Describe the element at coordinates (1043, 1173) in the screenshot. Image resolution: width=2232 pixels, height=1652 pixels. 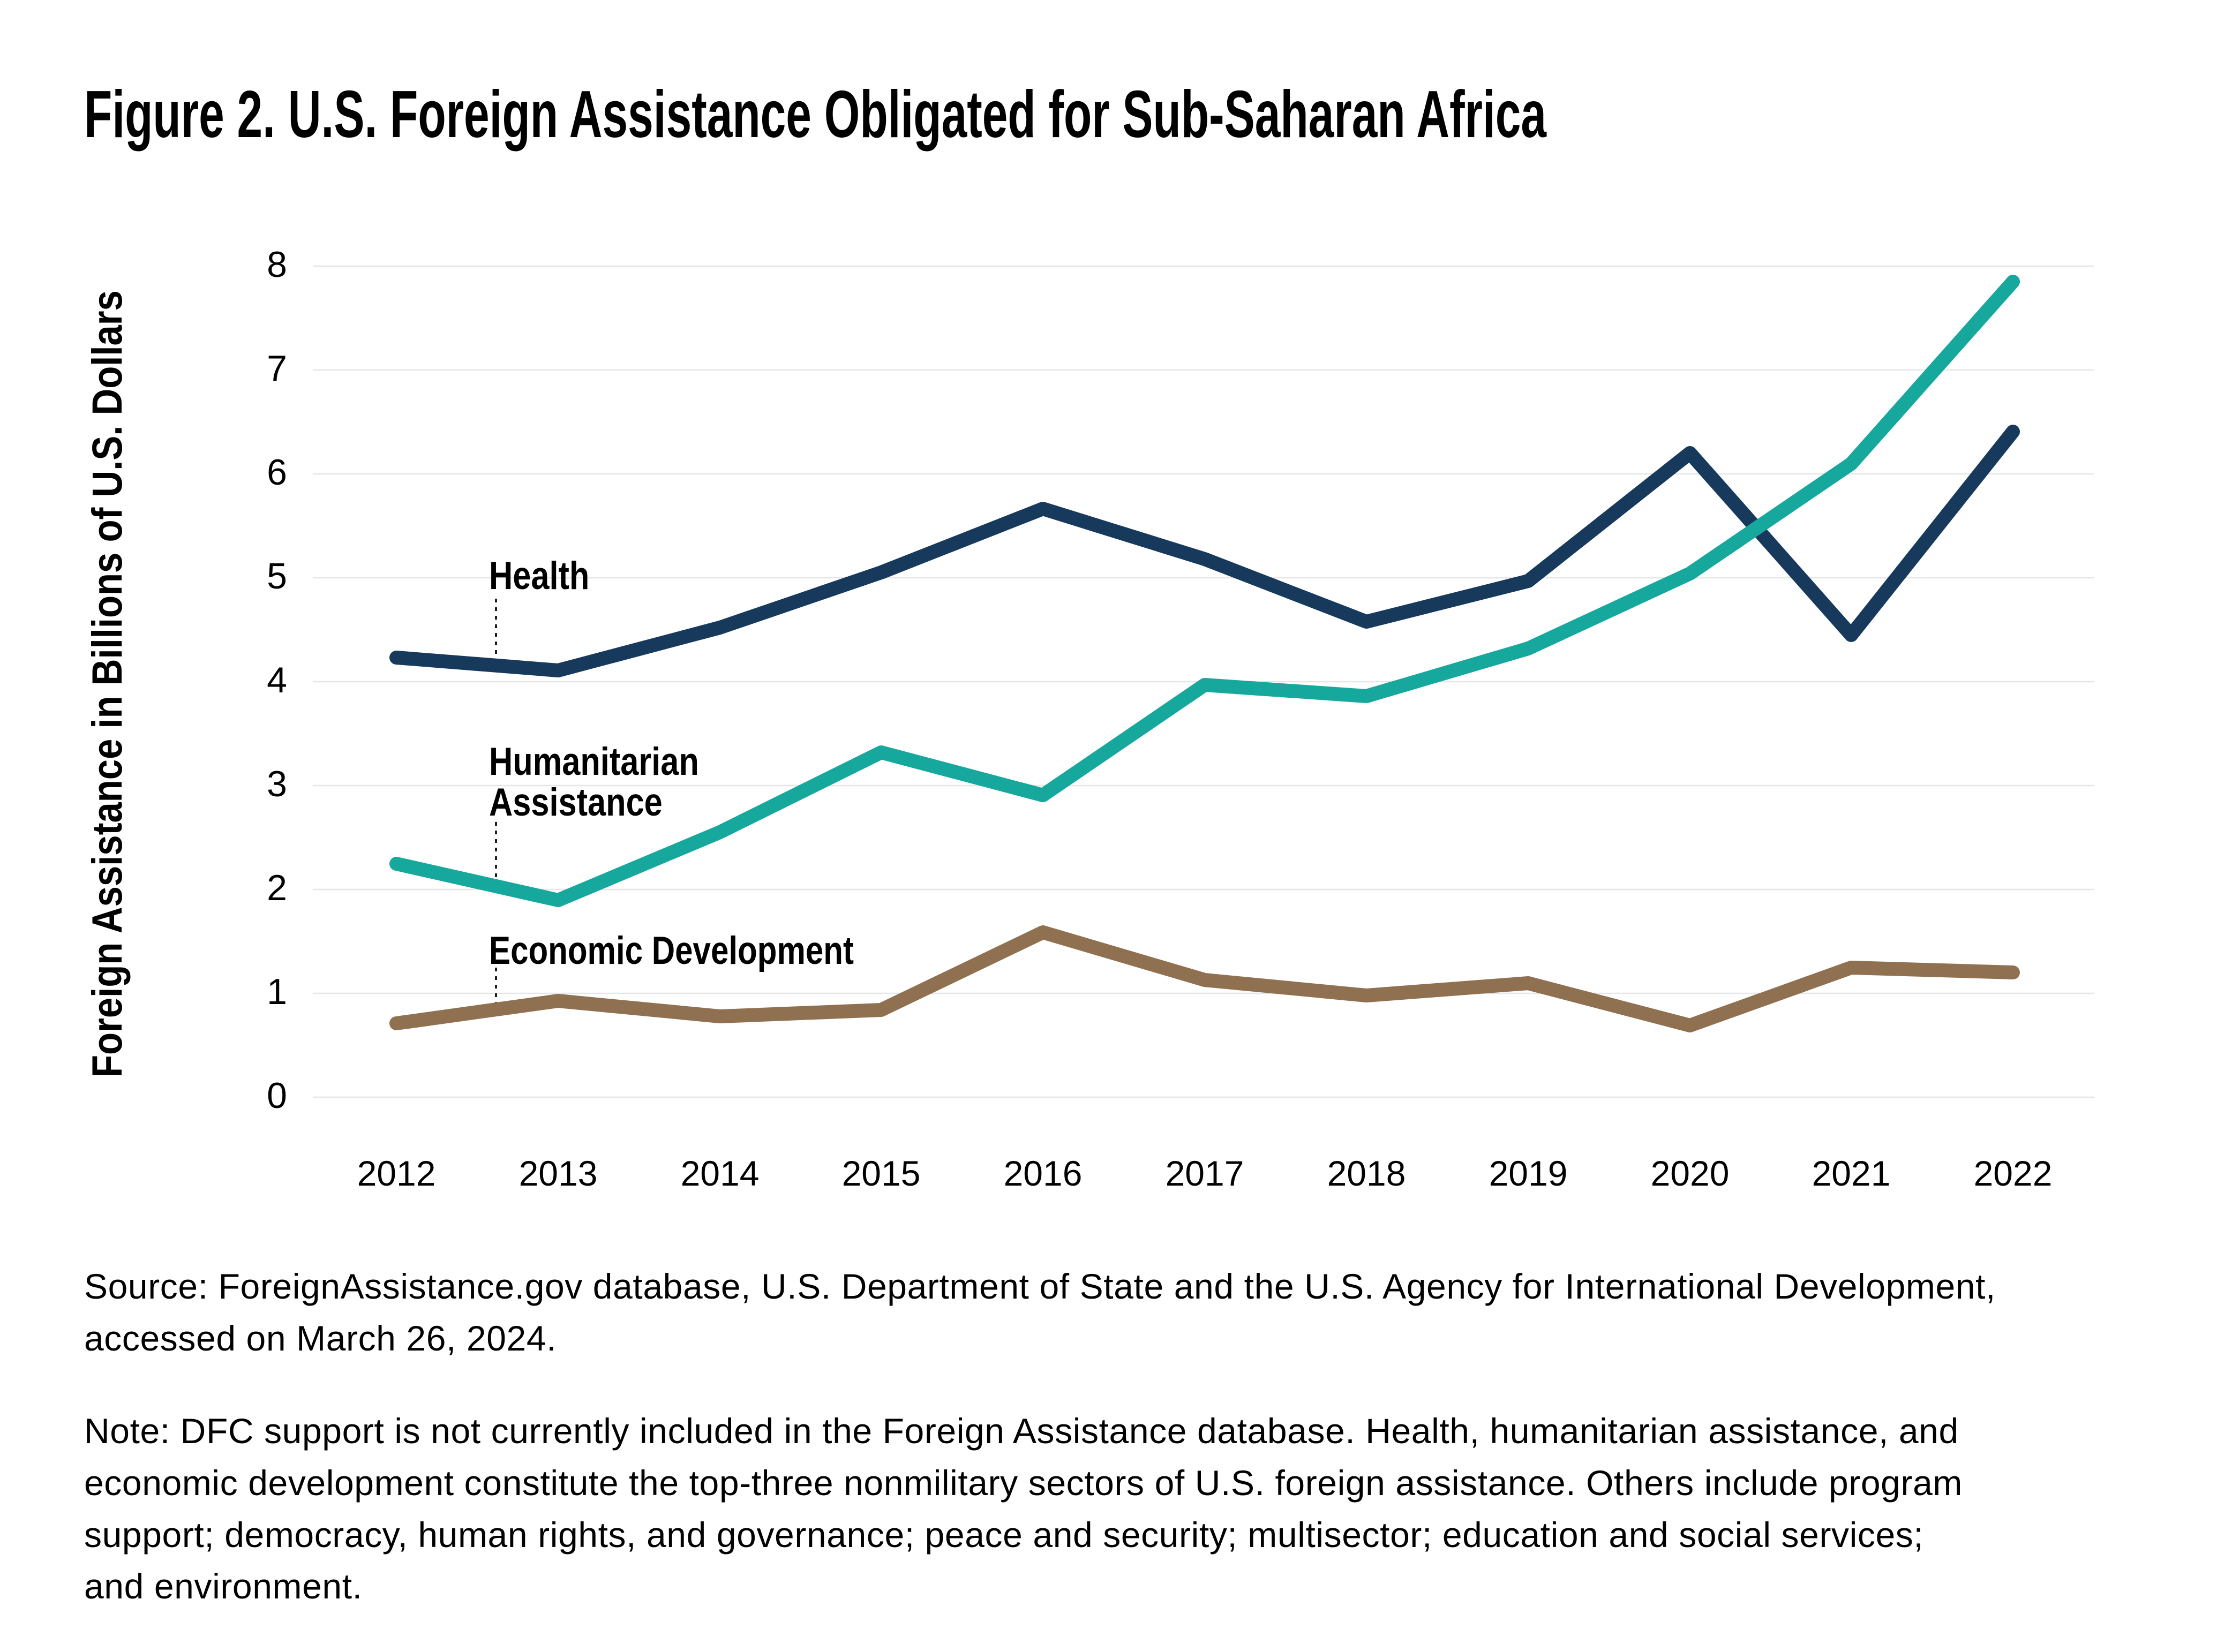
I see `svg-text: 2016` at that location.